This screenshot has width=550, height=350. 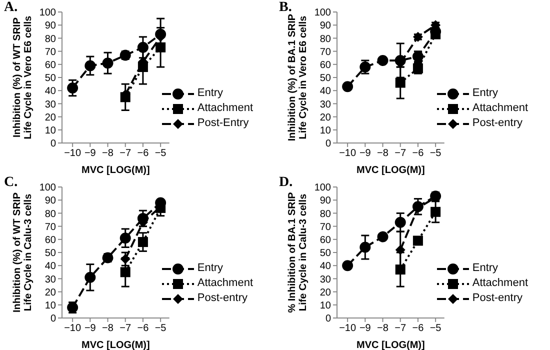 I want to click on y-axis-title: Inhibition (%) of WT SRIP Life Cycle in Calu-3 cells, so click(x=23, y=252).